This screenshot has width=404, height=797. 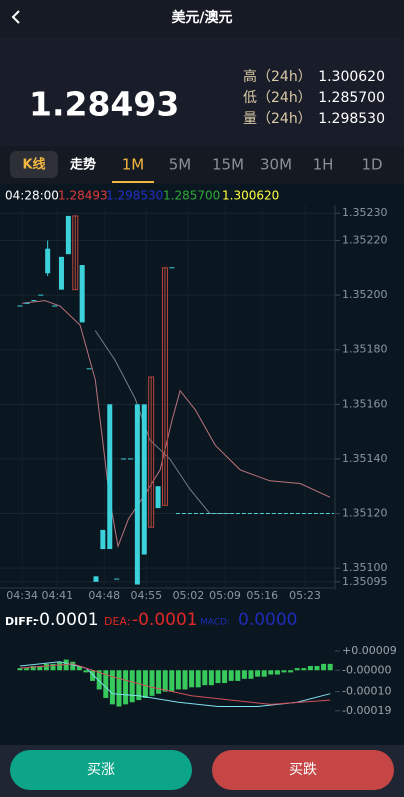 What do you see at coordinates (225, 595) in the screenshot?
I see `x-tick-label: 05:09` at bounding box center [225, 595].